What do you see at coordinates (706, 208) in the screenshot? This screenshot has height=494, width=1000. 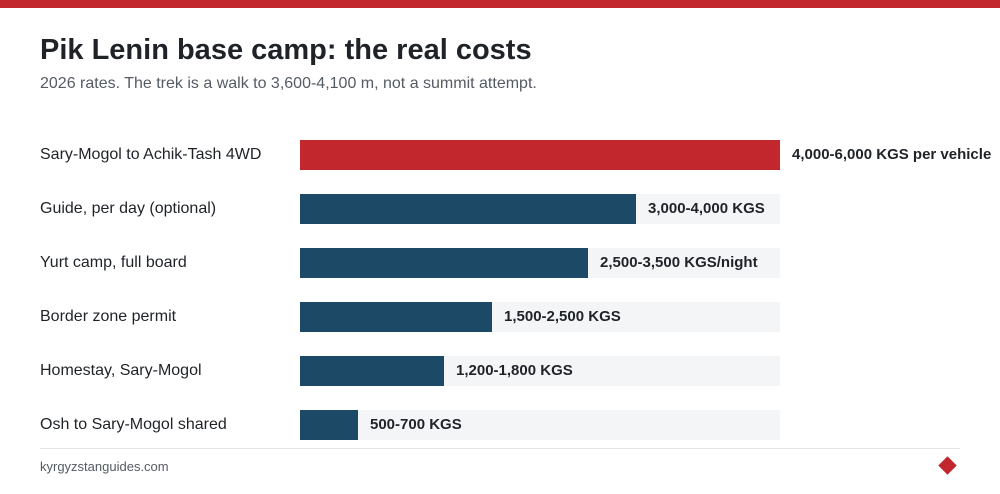 I see `value-label: 3,000-4,000 KGS` at bounding box center [706, 208].